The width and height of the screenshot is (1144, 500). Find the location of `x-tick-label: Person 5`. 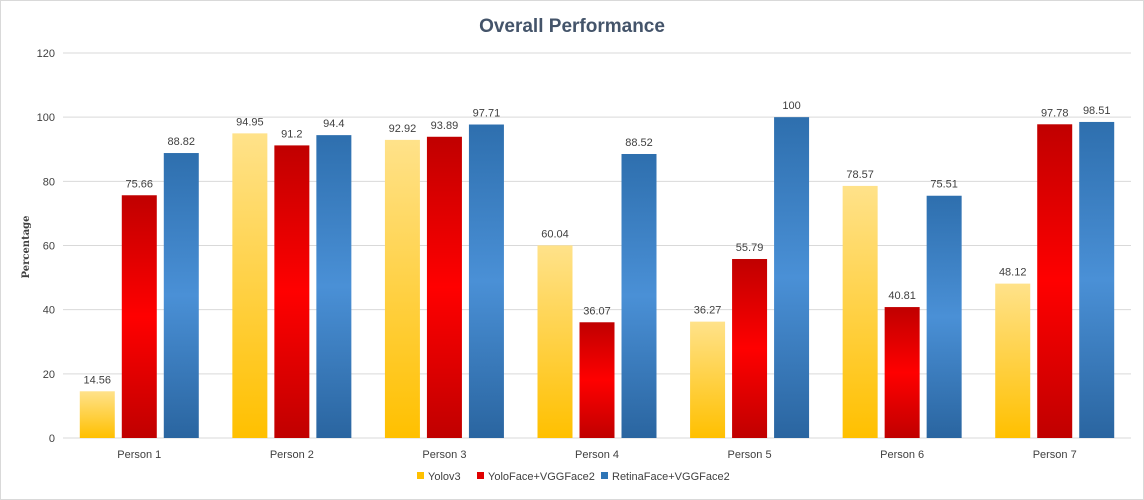

x-tick-label: Person 5 is located at coordinates (750, 455).